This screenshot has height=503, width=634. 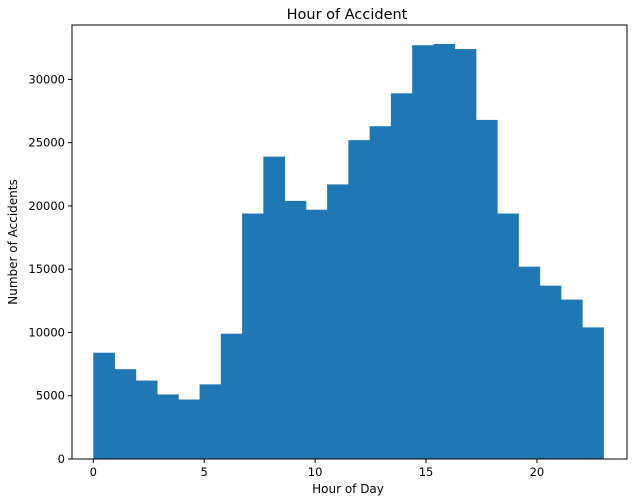 I want to click on y-tick-label-20000: 20000, so click(x=46, y=206).